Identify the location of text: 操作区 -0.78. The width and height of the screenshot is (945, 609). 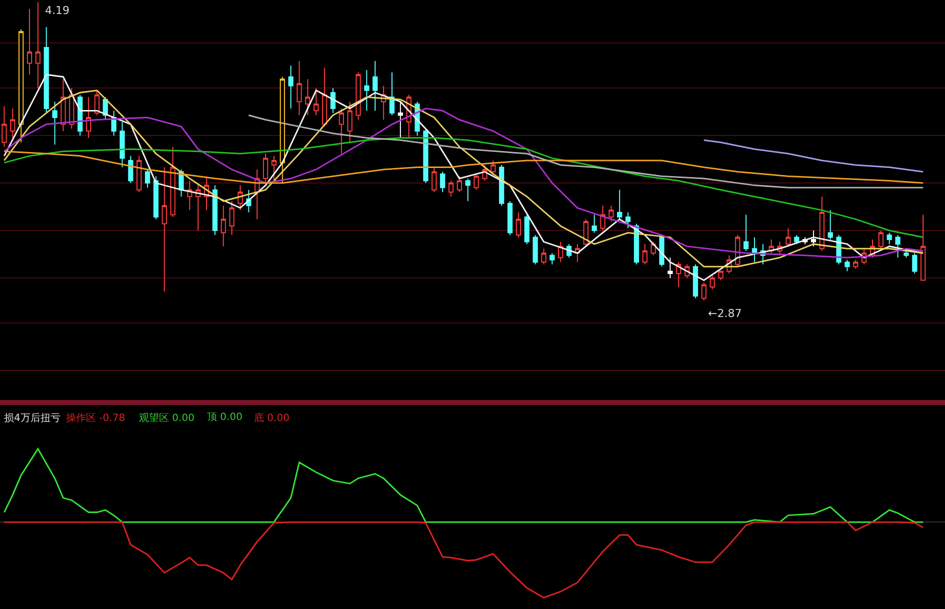
(96, 418).